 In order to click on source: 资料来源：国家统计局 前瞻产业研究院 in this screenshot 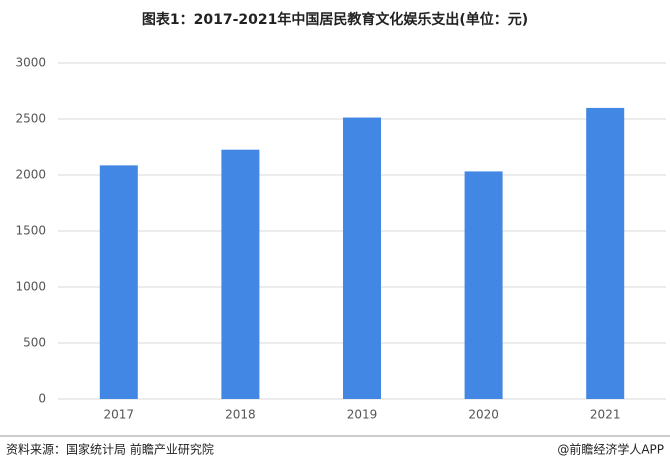, I will do `click(110, 449)`.